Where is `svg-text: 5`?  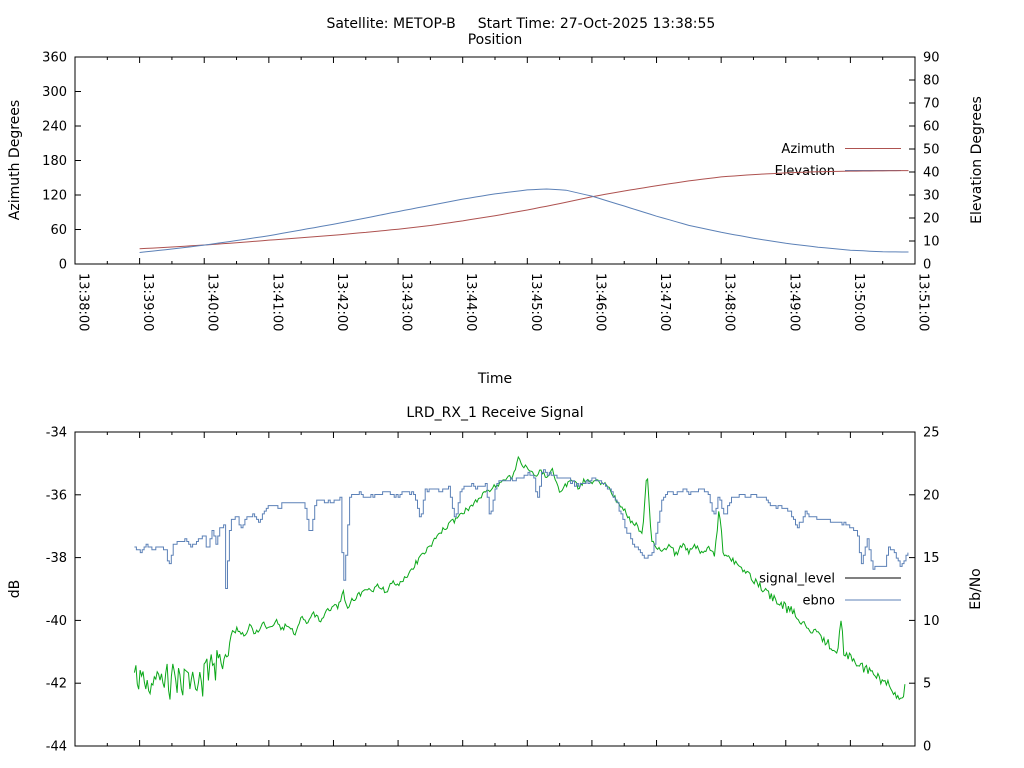 svg-text: 5 is located at coordinates (927, 684).